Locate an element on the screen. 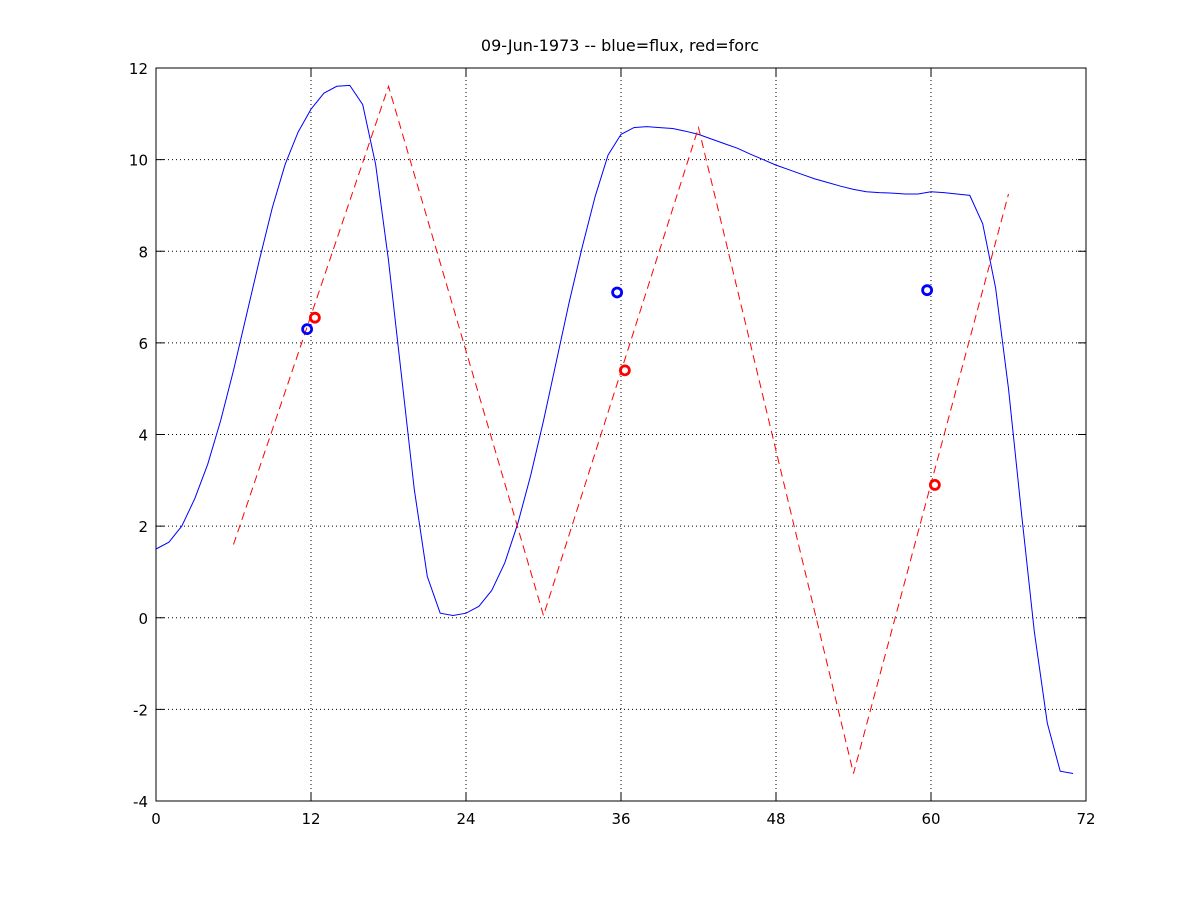  y-tick-label: -4 is located at coordinates (140, 802).